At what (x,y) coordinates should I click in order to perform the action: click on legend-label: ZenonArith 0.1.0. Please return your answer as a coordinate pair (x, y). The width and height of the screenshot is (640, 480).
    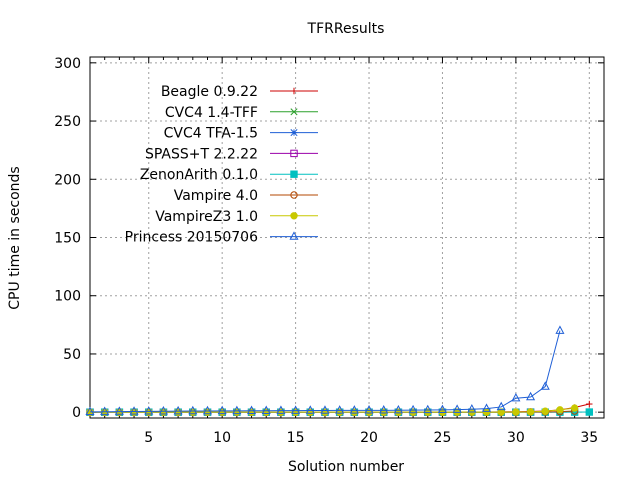
    Looking at the image, I should click on (199, 175).